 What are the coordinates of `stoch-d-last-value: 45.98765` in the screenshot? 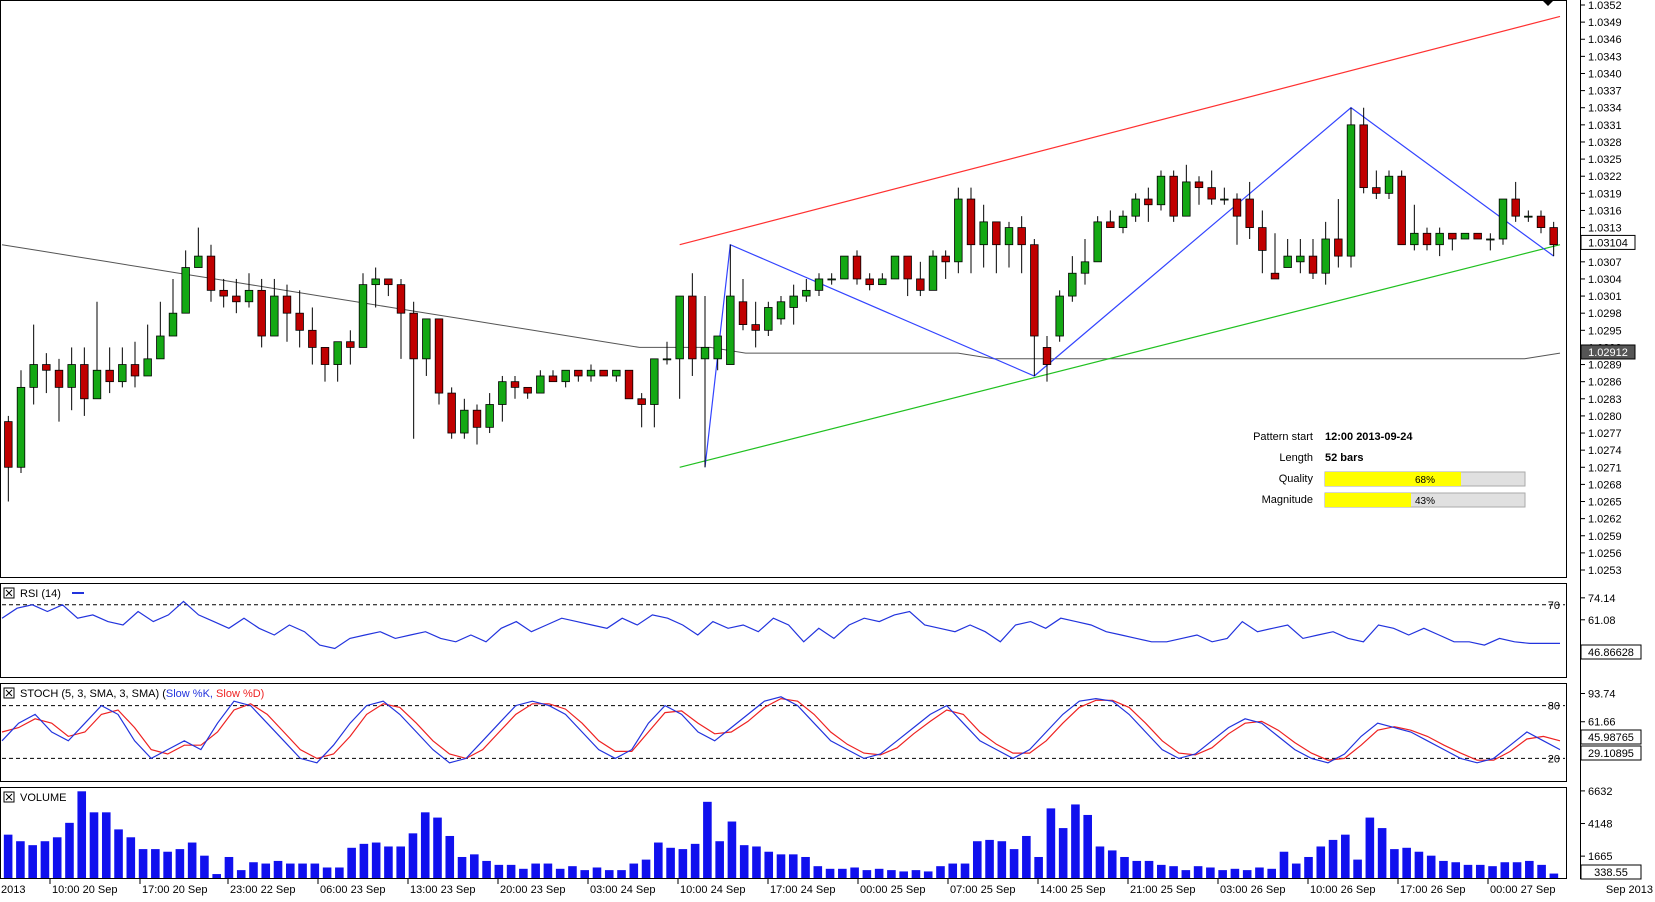 It's located at (1611, 738).